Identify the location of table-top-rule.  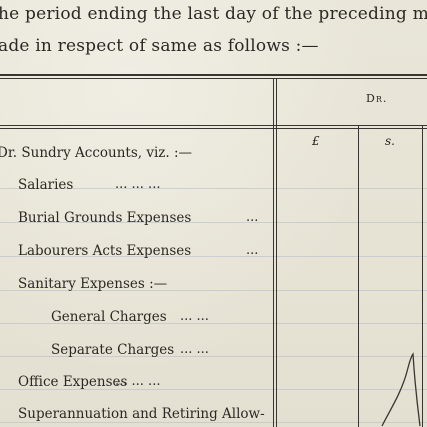
(213, 75).